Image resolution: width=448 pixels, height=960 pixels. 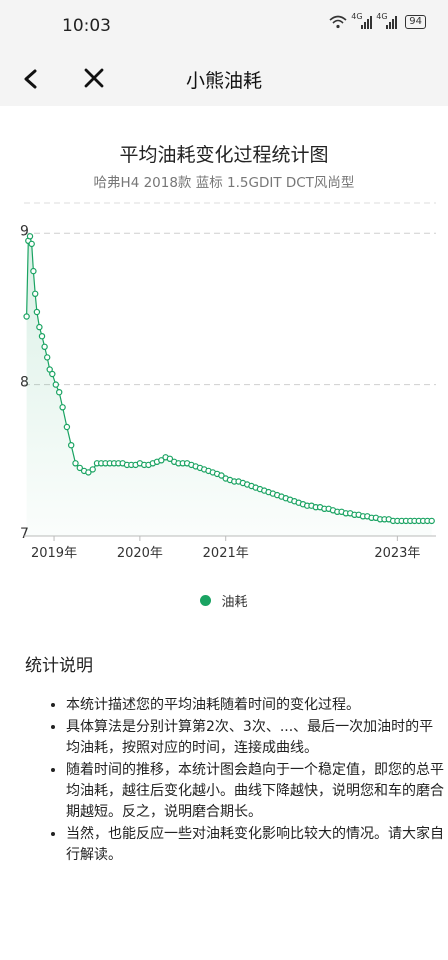 What do you see at coordinates (234, 602) in the screenshot?
I see `legend-label: 油耗` at bounding box center [234, 602].